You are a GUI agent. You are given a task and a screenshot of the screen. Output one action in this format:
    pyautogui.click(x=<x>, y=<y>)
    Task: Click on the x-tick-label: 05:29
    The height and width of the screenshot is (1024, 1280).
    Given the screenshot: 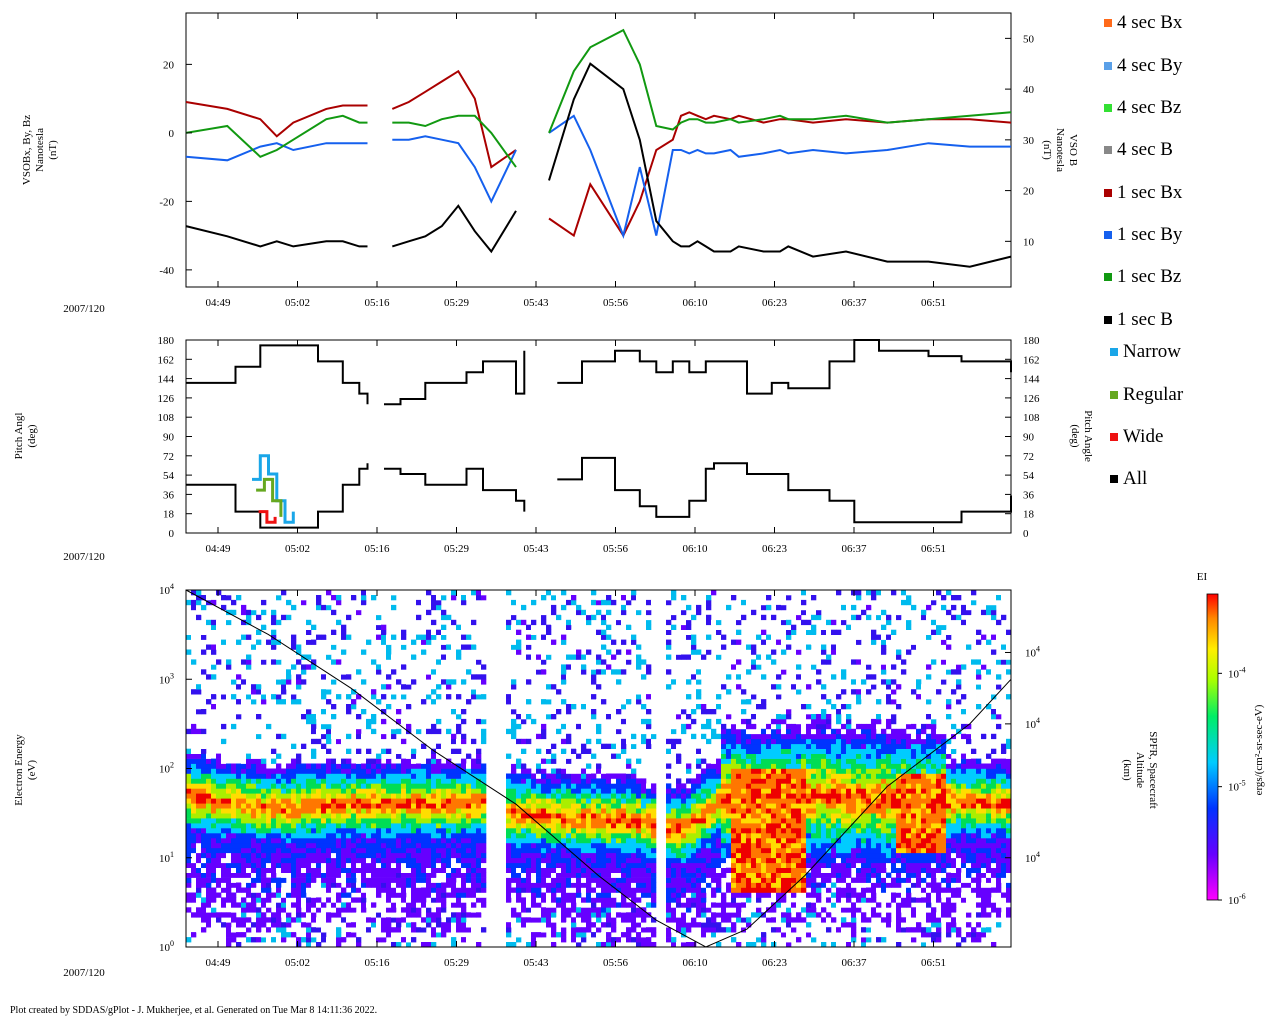 What is the action you would take?
    pyautogui.click(x=457, y=549)
    